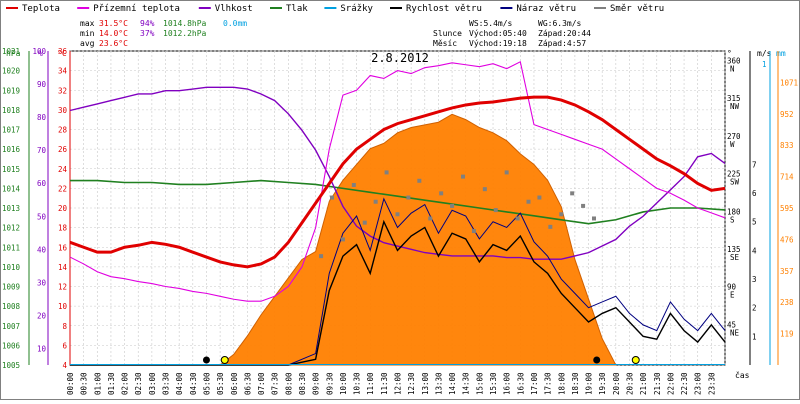 This screenshot has width=800, height=404. I want to click on stat-avg-temp: 23.6°C, so click(113, 43).